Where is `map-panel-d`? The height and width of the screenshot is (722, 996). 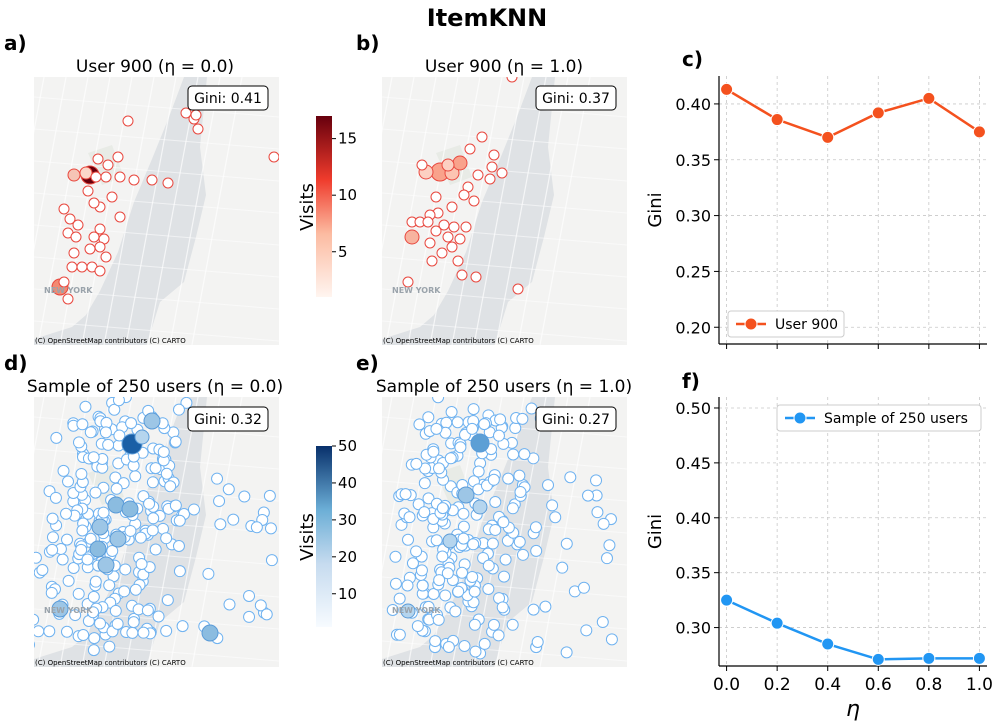 map-panel-d is located at coordinates (156, 532).